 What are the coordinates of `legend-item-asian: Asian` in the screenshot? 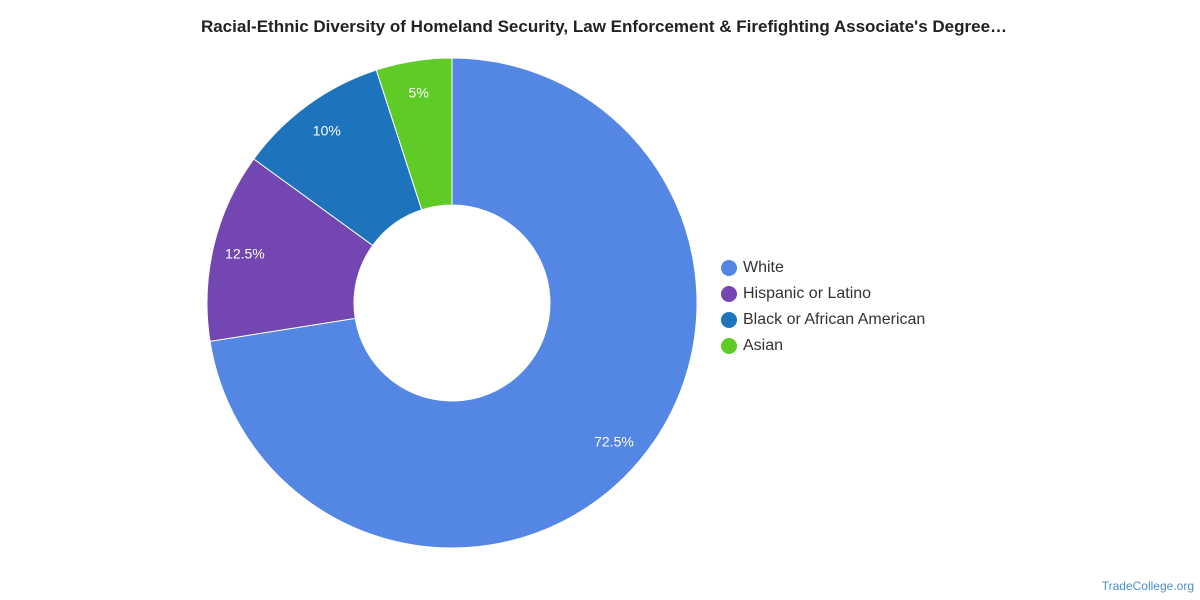 It's located at (823, 346).